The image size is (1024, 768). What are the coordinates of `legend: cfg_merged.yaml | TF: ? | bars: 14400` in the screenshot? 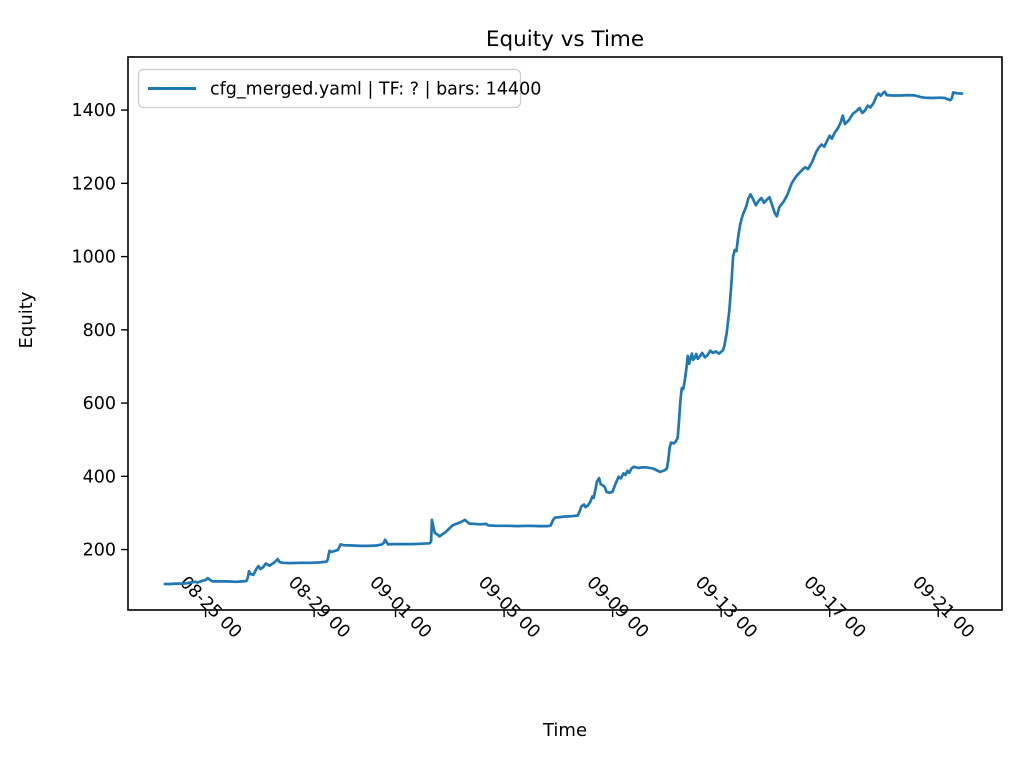 It's located at (339, 88).